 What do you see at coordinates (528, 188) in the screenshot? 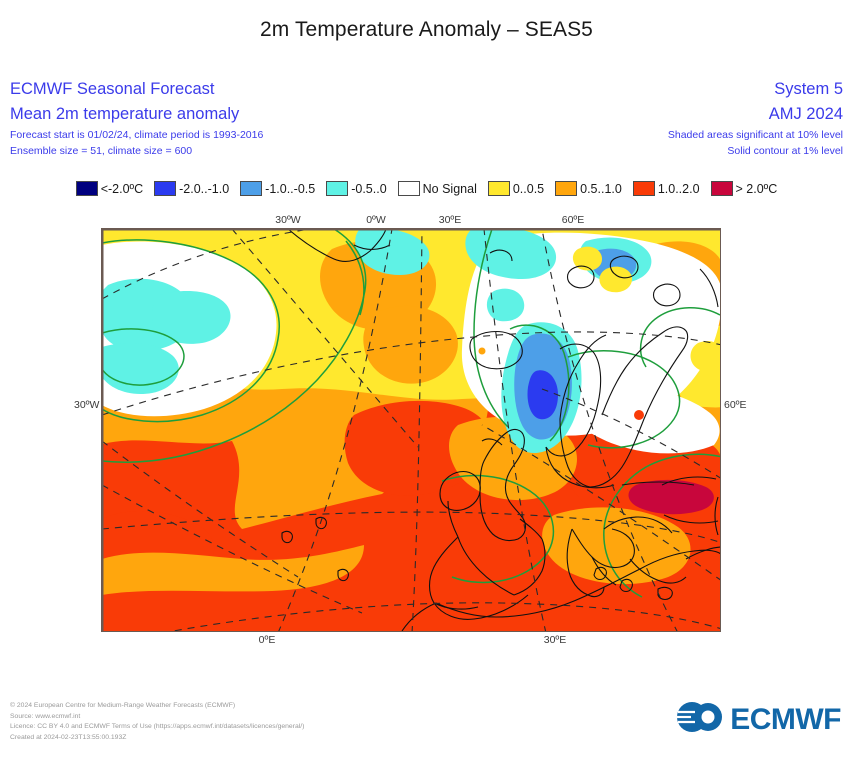
I see `legend-label: 0..0.5` at bounding box center [528, 188].